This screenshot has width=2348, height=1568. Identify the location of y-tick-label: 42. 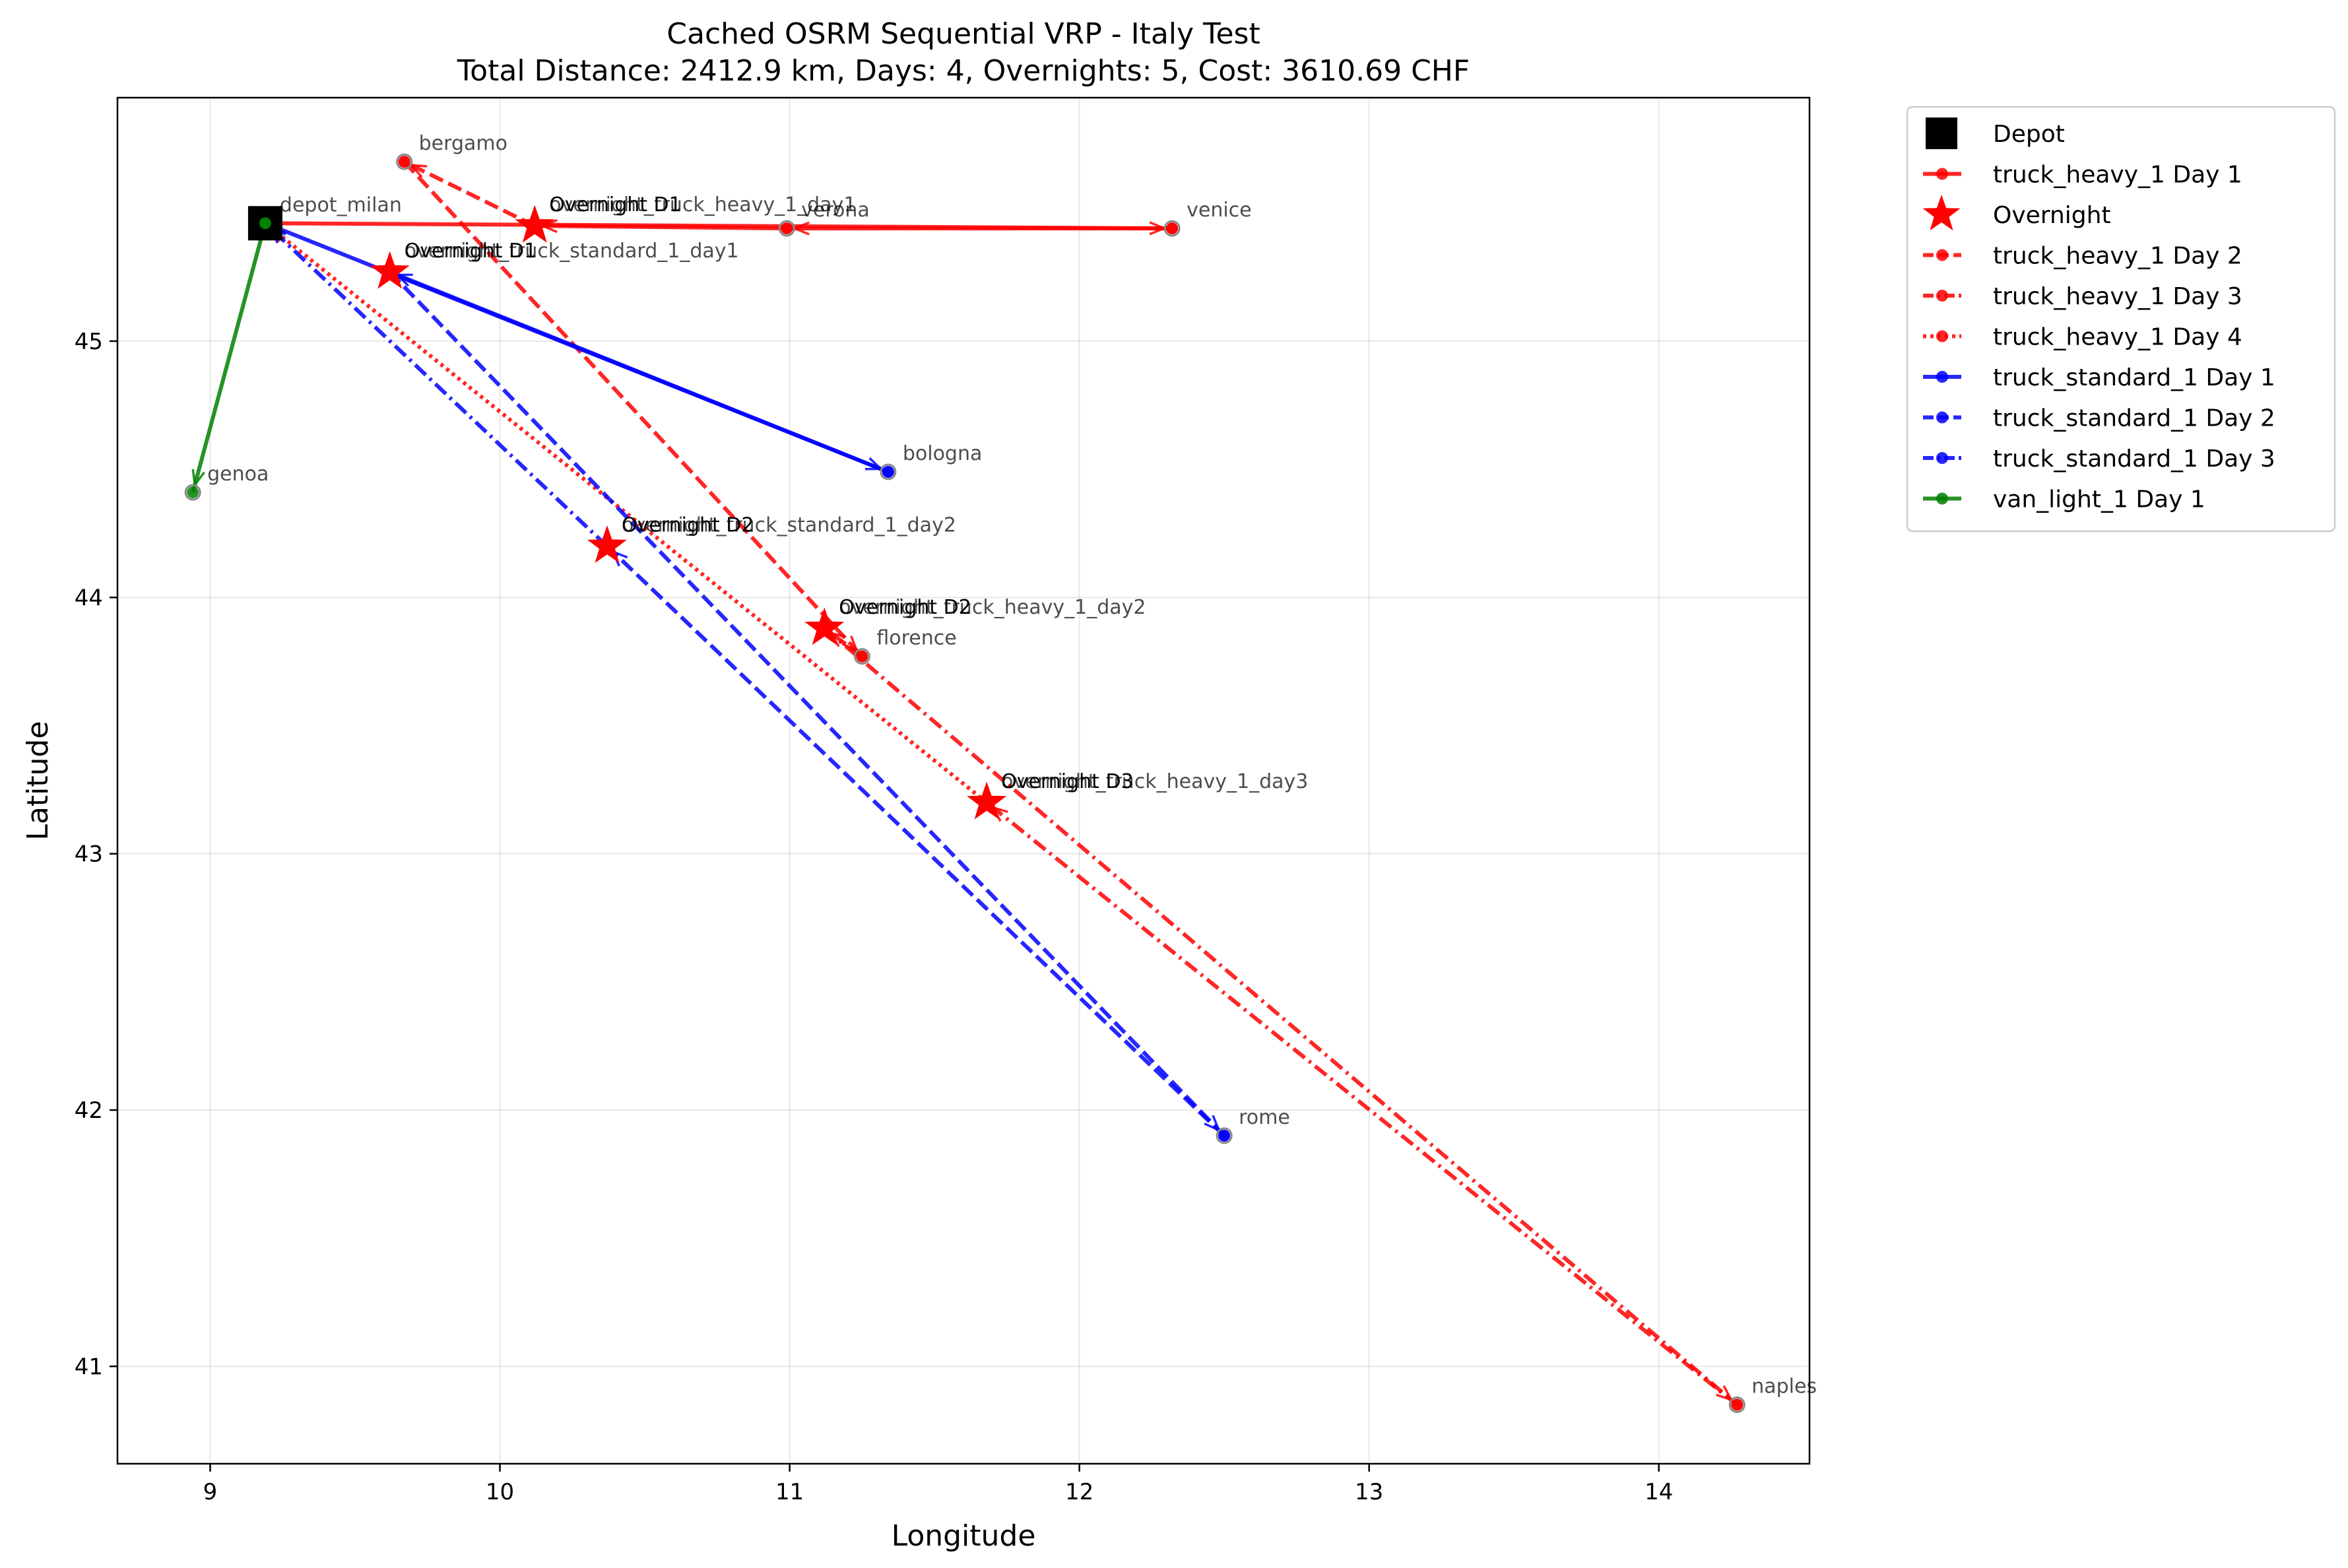
(89, 1110).